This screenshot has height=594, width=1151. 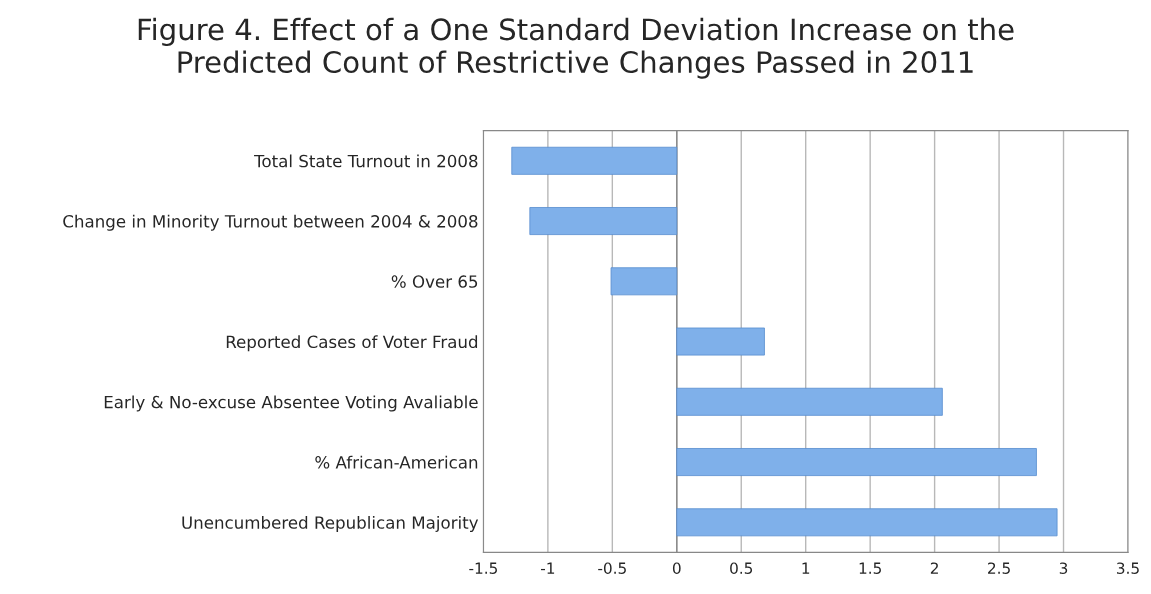 What do you see at coordinates (741, 568) in the screenshot?
I see `x-tick-label: 0.5` at bounding box center [741, 568].